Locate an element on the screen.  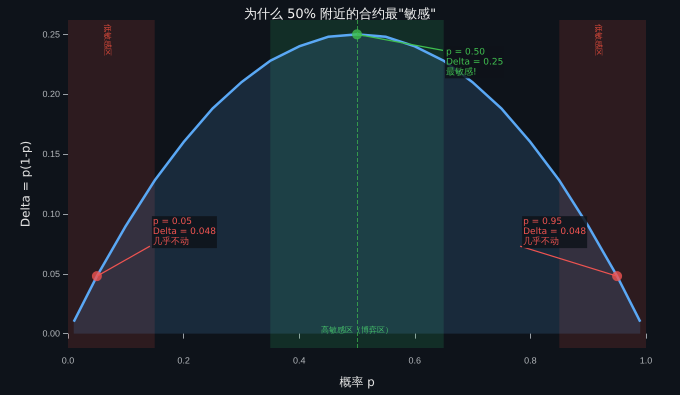
annotation: p = 0.05 Delta = 0.048 几乎不动 is located at coordinates (184, 232).